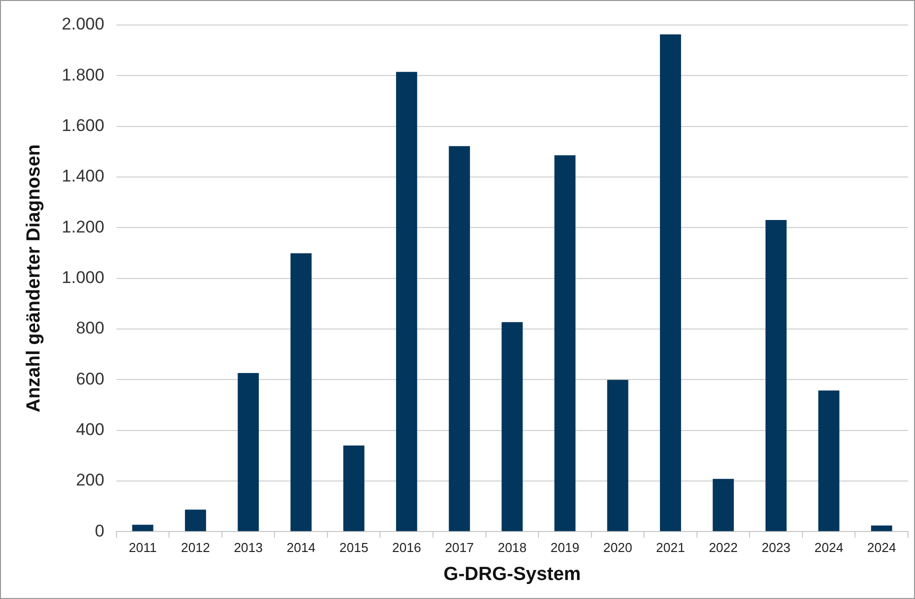 This screenshot has height=599, width=915. What do you see at coordinates (459, 547) in the screenshot?
I see `x-tick-label: 2017` at bounding box center [459, 547].